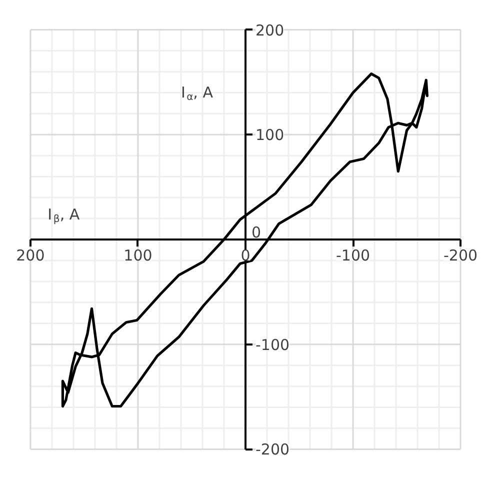 The width and height of the screenshot is (495, 483). What do you see at coordinates (353, 255) in the screenshot?
I see `x-tick-label: -100` at bounding box center [353, 255].